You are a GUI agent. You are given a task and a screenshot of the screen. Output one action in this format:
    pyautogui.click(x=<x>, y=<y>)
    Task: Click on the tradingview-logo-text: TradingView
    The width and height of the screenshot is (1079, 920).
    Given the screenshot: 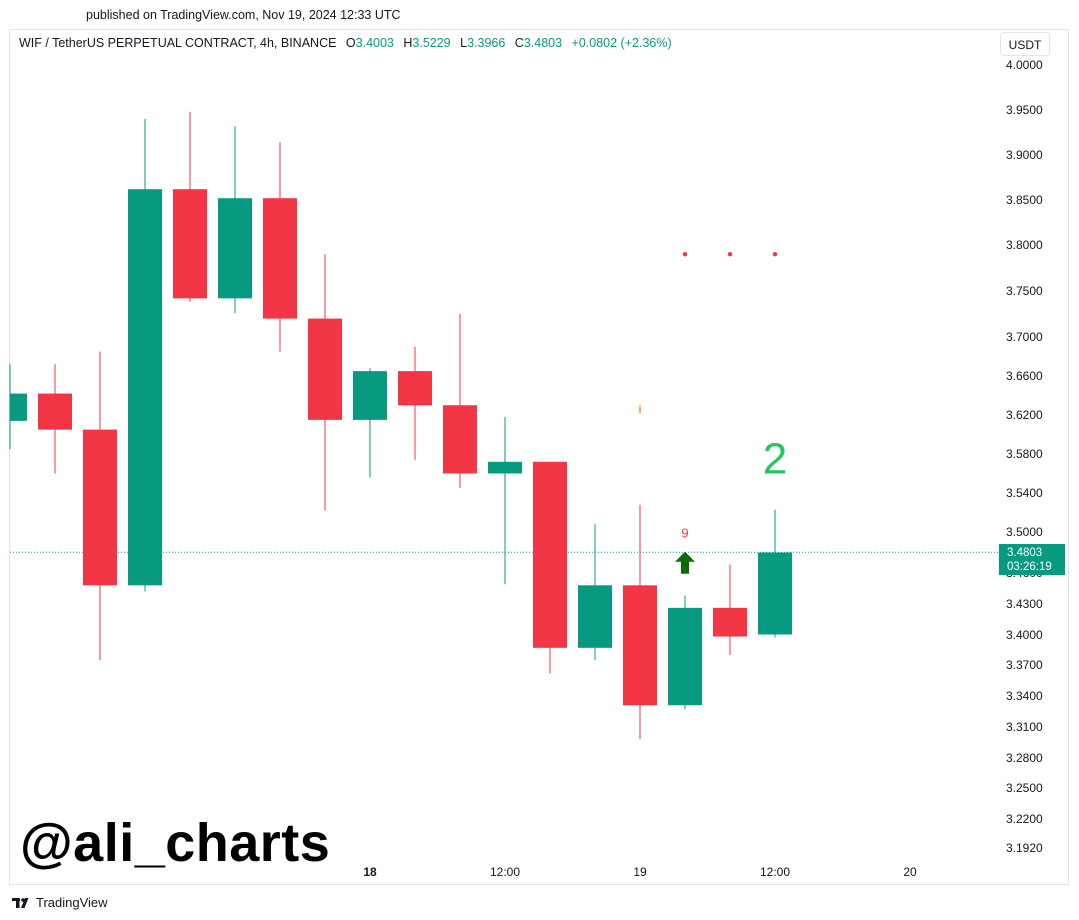 What is the action you would take?
    pyautogui.click(x=72, y=902)
    